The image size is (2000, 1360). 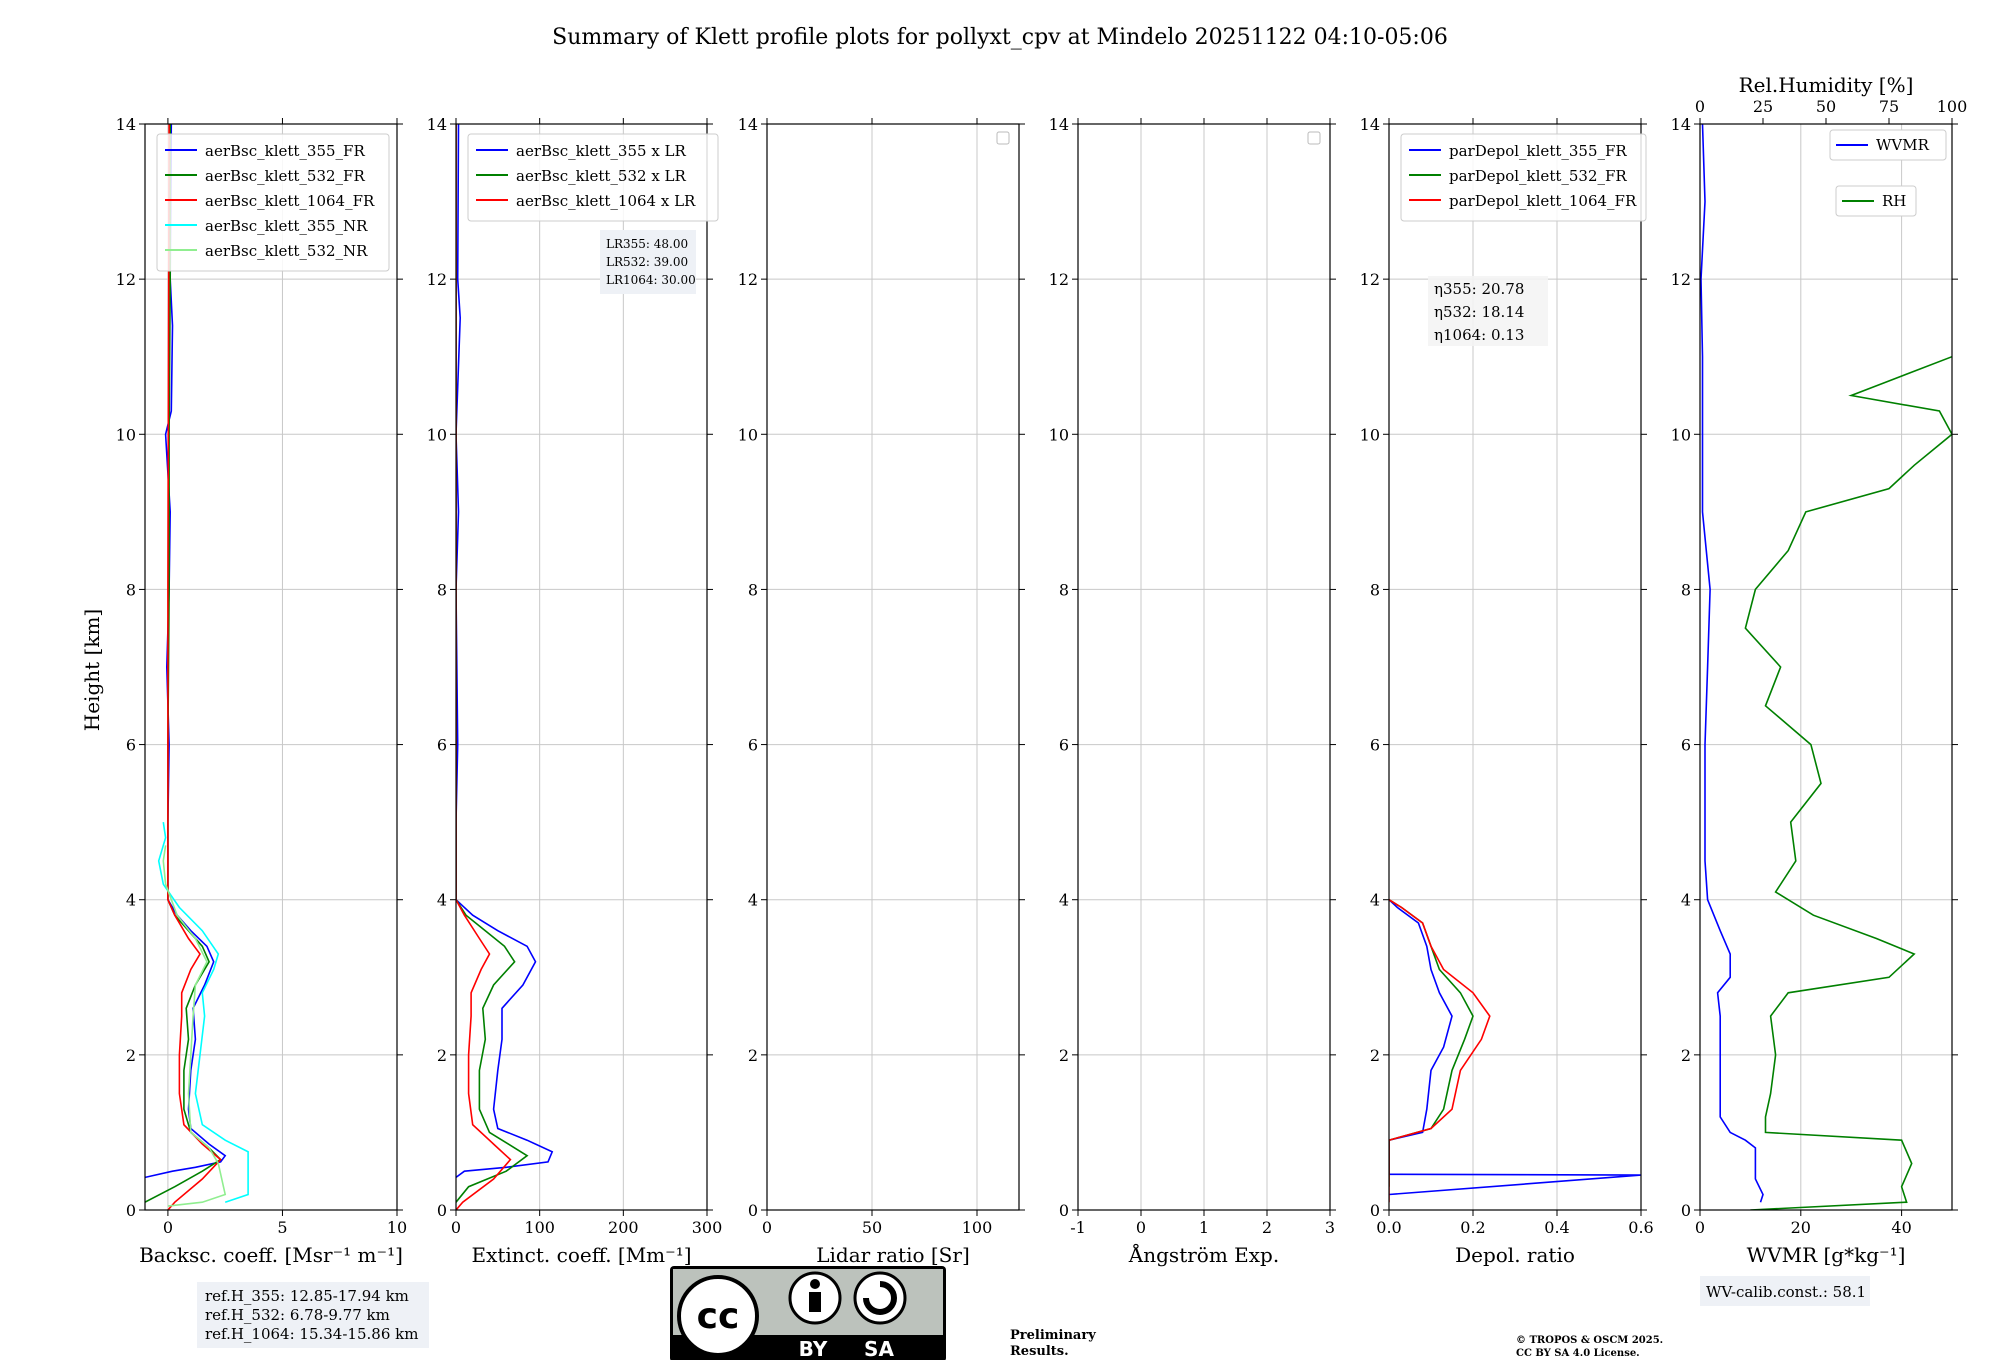 I want to click on series-line-RH, so click(x=1848, y=782).